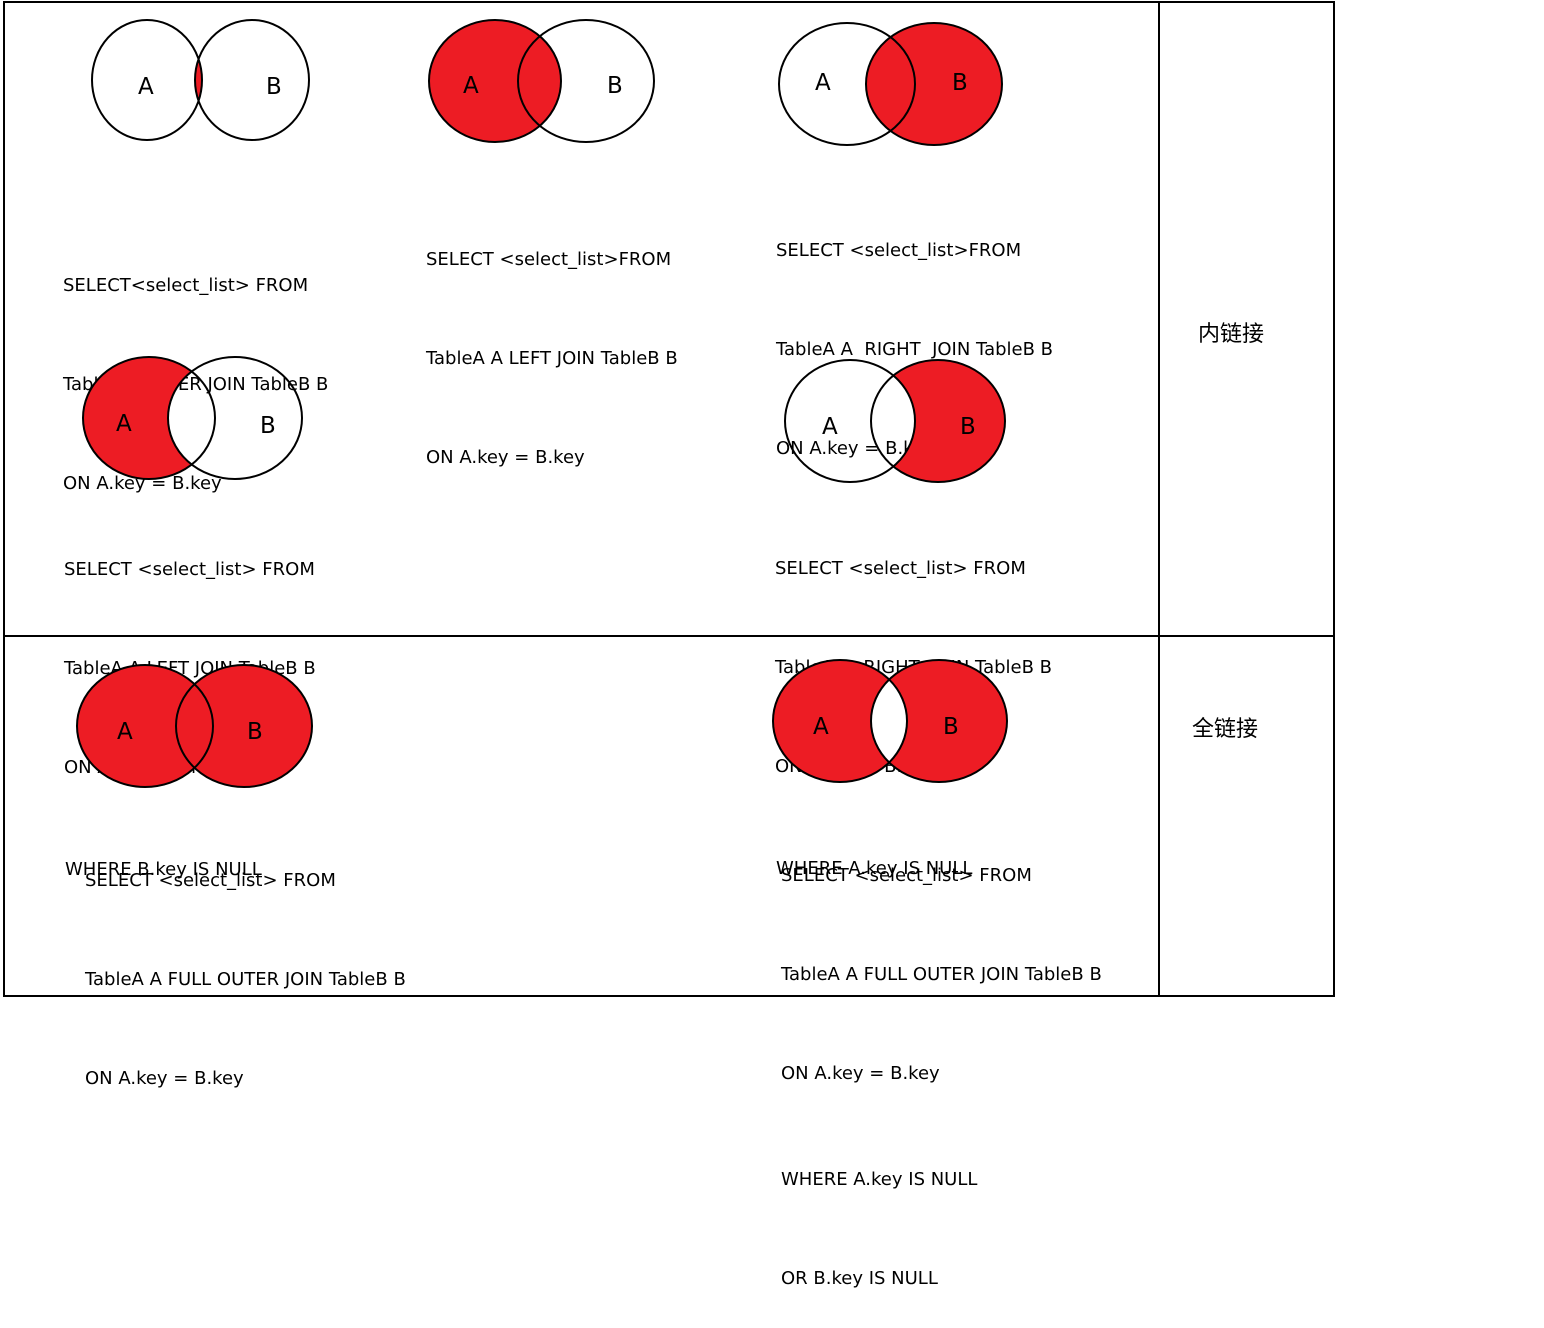 The image size is (1544, 1328). Describe the element at coordinates (1231, 334) in the screenshot. I see `section-label-inner: 内链接` at that location.